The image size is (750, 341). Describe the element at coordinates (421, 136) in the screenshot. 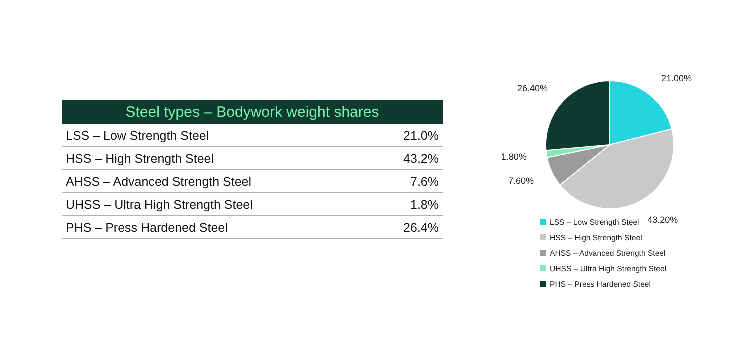

I see `text: 21.0%` at that location.